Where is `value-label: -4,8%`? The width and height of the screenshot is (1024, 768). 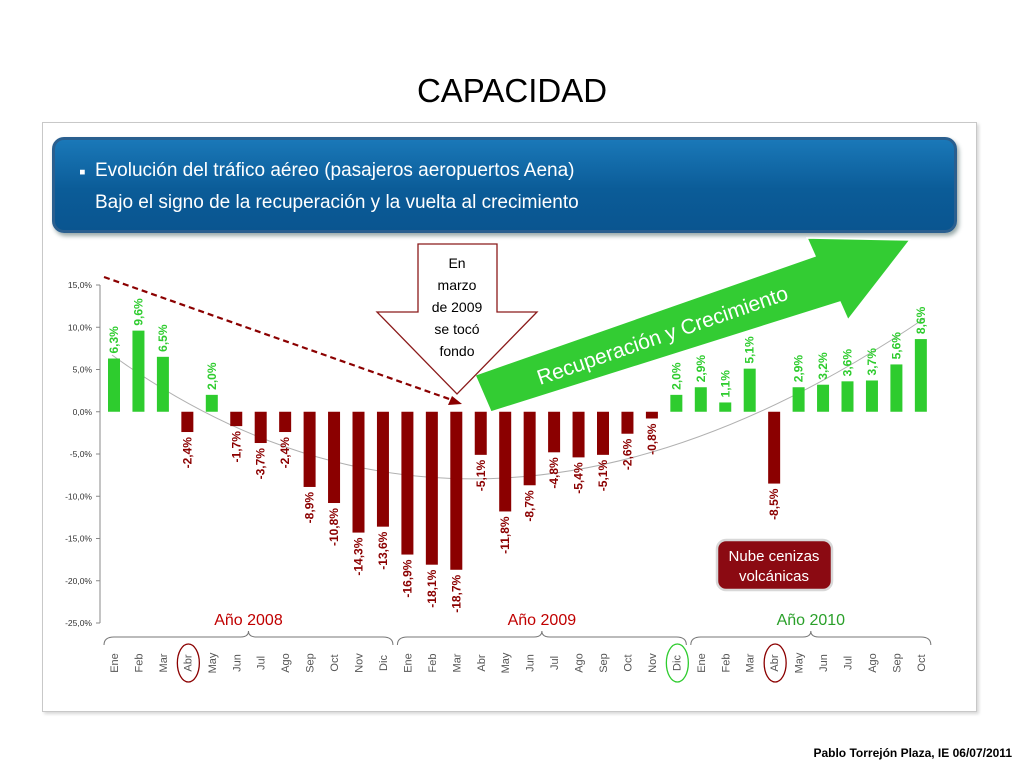
value-label: -4,8% is located at coordinates (554, 473).